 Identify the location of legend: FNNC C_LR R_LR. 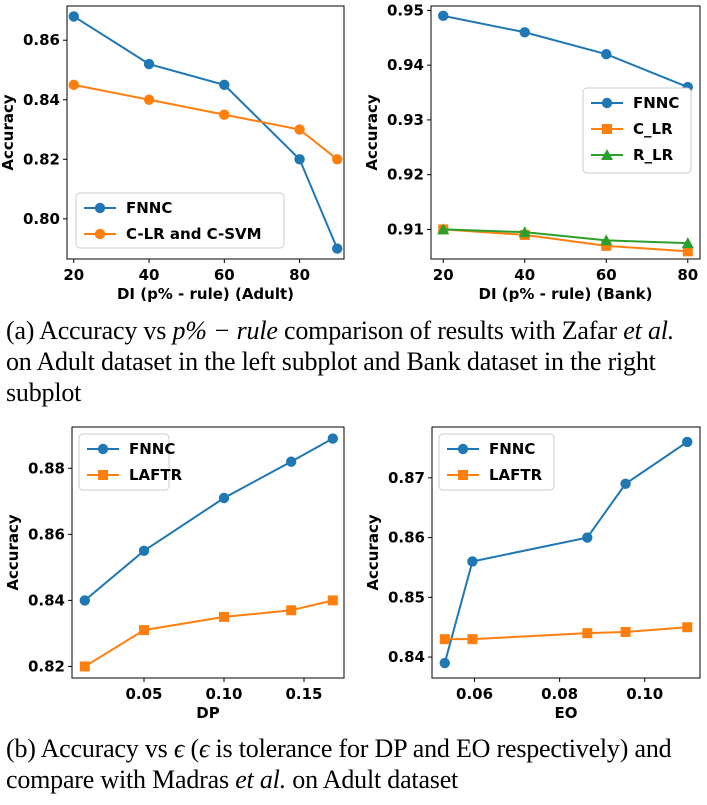
(637, 130).